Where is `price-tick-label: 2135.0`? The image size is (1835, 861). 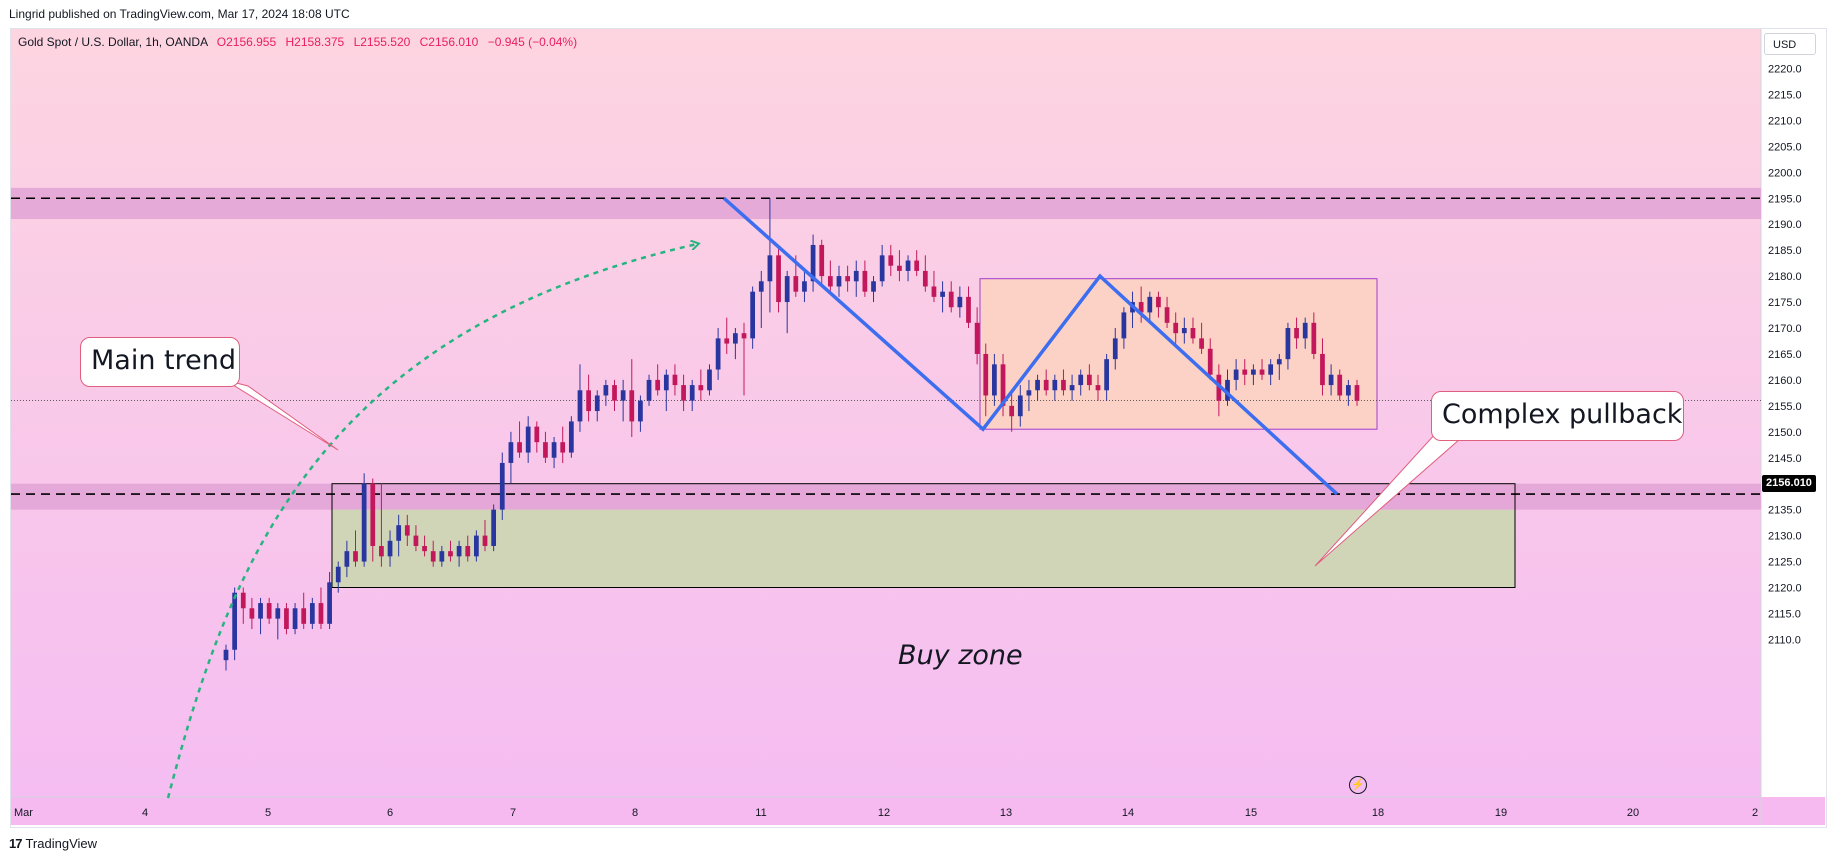 price-tick-label: 2135.0 is located at coordinates (1785, 511).